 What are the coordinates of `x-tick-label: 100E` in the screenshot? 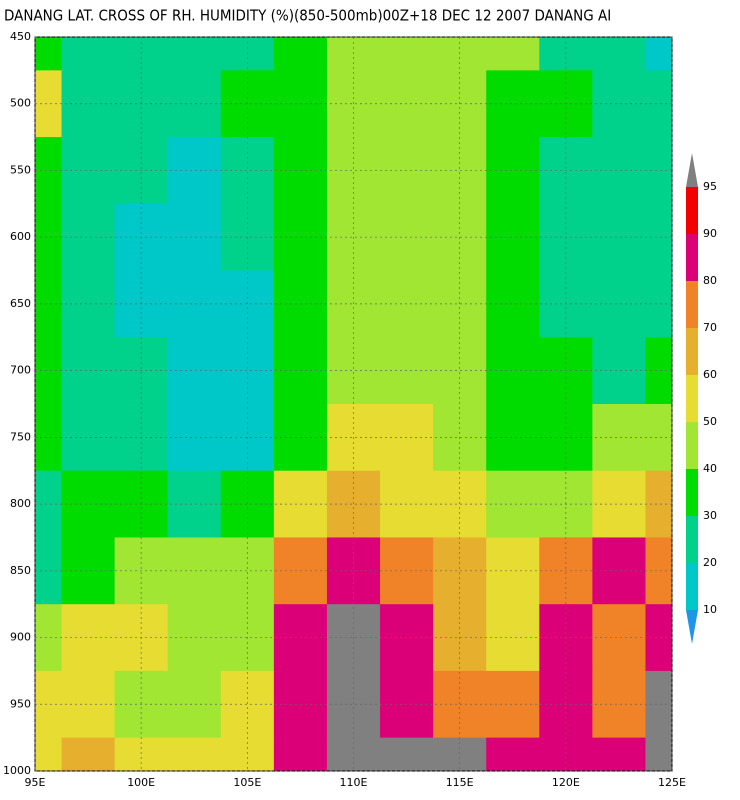 It's located at (141, 782).